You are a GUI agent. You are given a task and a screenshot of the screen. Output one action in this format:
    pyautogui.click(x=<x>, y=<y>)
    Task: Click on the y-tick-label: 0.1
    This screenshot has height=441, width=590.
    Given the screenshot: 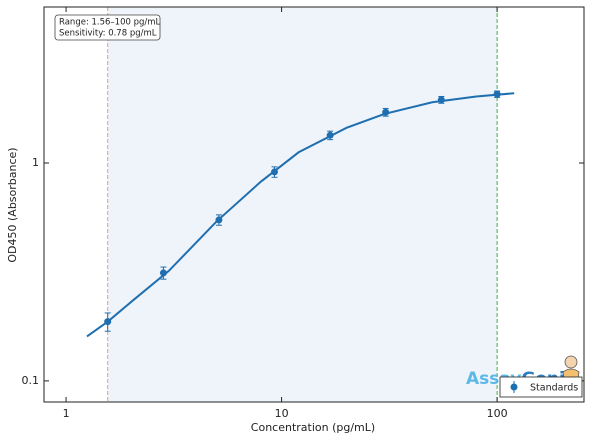 What is the action you would take?
    pyautogui.click(x=31, y=380)
    